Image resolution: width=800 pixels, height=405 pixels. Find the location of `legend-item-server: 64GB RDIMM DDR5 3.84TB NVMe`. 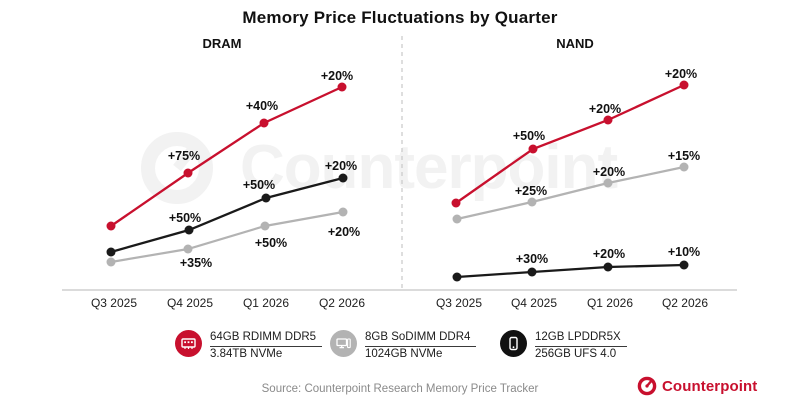

legend-item-server: 64GB RDIMM DDR5 3.84TB NVMe is located at coordinates (249, 346).